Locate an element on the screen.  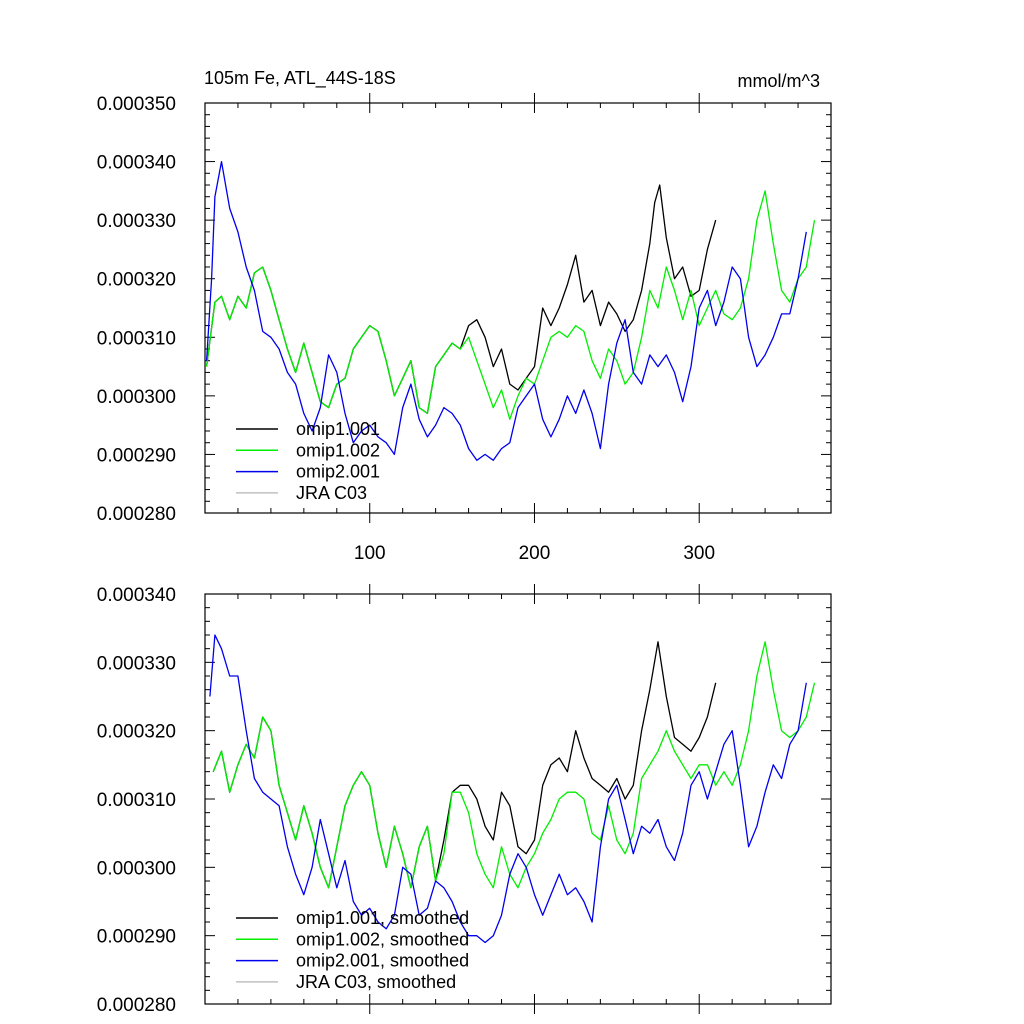
bottom-legend-label: omip2.001, smoothed is located at coordinates (382, 961).